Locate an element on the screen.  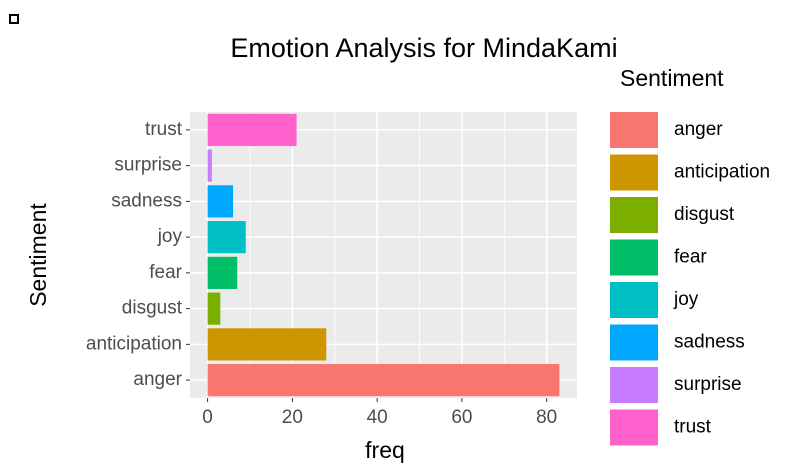
y-axis-label: Sentiment is located at coordinates (38, 255).